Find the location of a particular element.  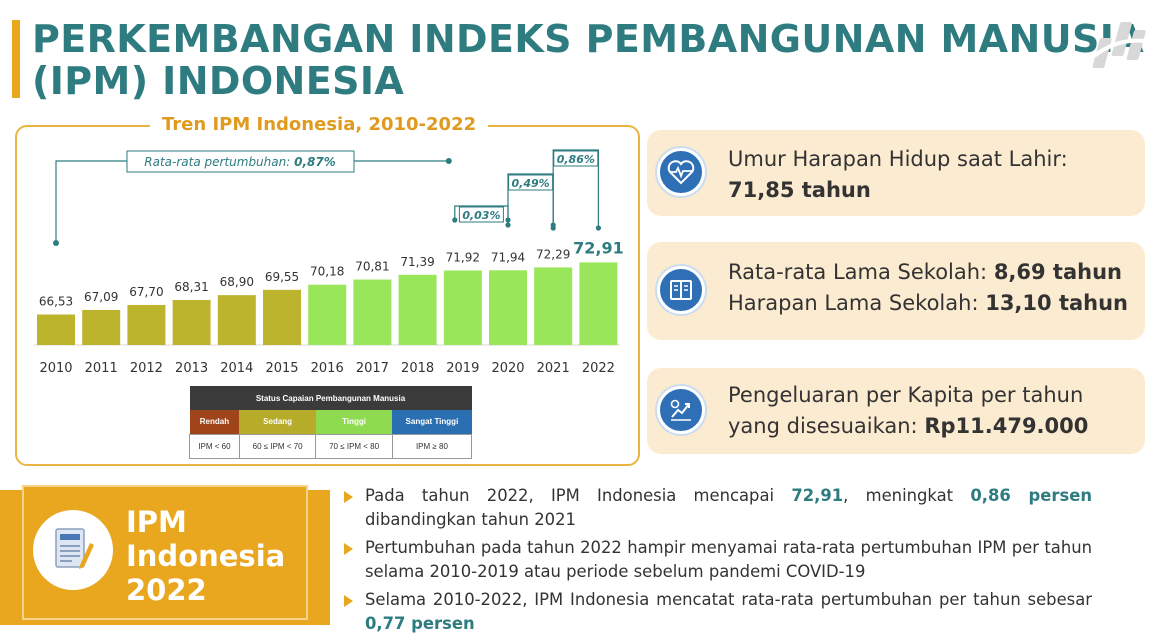

bar-2021 is located at coordinates (553, 306).